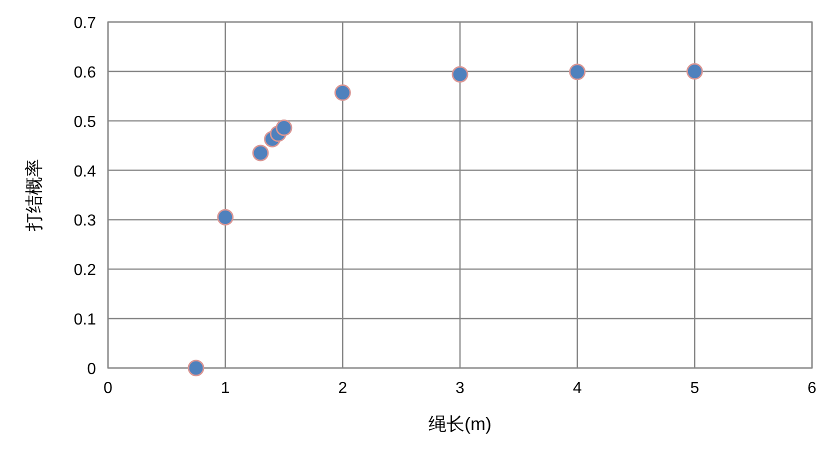 The image size is (822, 459). What do you see at coordinates (85, 73) in the screenshot?
I see `y-tick-label: 0.6` at bounding box center [85, 73].